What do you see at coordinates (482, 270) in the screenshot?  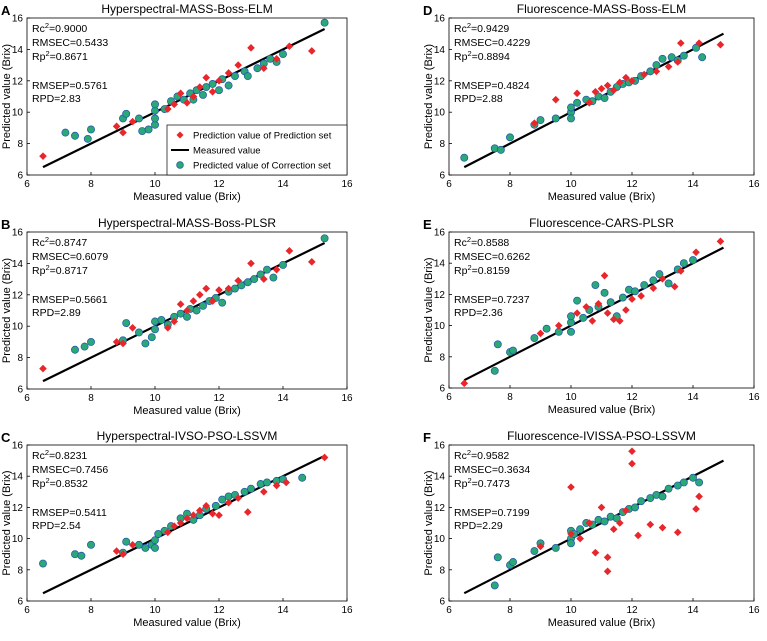 I see `rp2-stat: Rp2=0.8159` at bounding box center [482, 270].